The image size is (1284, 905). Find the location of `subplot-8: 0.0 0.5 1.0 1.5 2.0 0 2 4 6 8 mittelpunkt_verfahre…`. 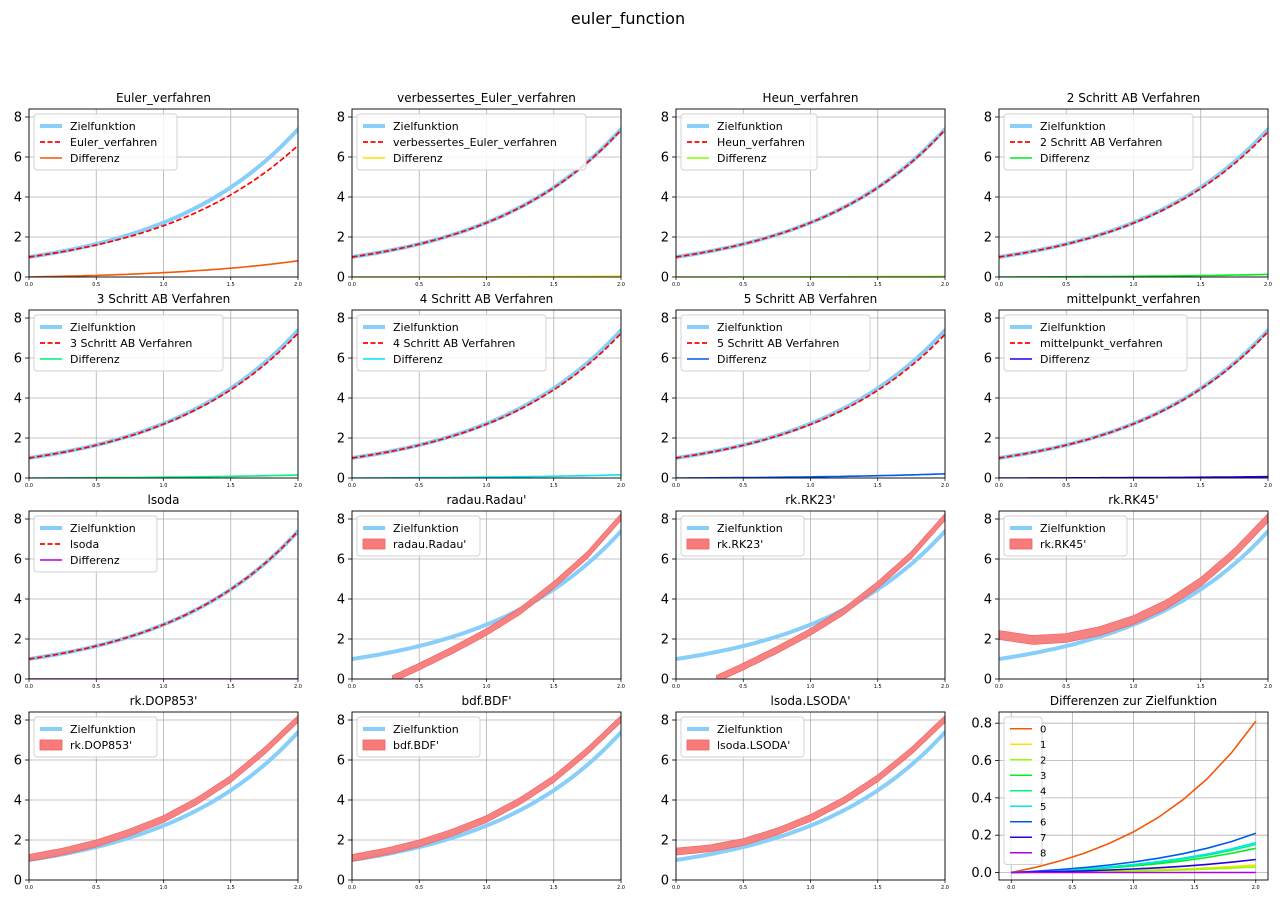

subplot-8: 0.0 0.5 1.0 1.5 2.0 0 2 4 6 8 mittelpunkt_verfahre… is located at coordinates (1128, 390).